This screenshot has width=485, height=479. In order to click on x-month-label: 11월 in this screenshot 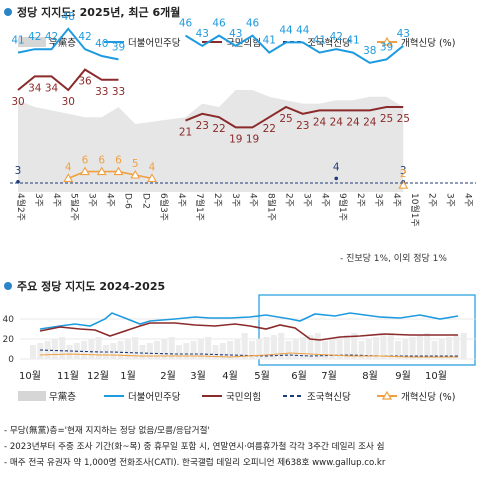, I will do `click(68, 376)`.